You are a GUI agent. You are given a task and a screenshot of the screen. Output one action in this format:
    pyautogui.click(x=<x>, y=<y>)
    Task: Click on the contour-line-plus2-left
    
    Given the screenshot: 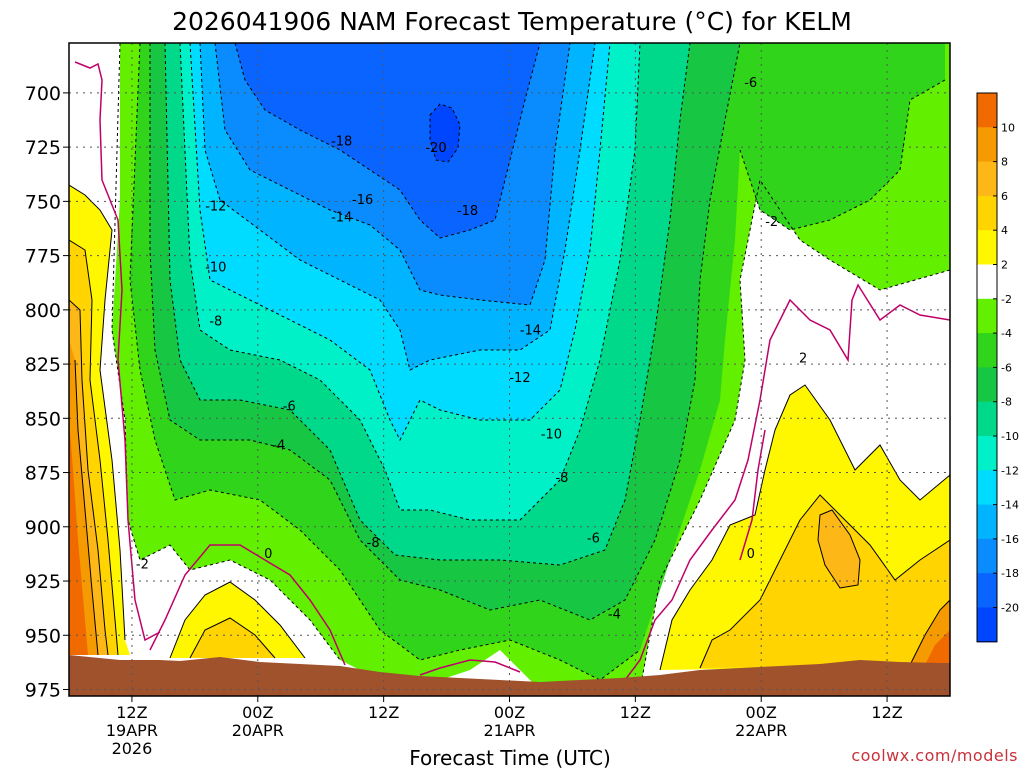 What is the action you would take?
    pyautogui.click(x=97, y=412)
    